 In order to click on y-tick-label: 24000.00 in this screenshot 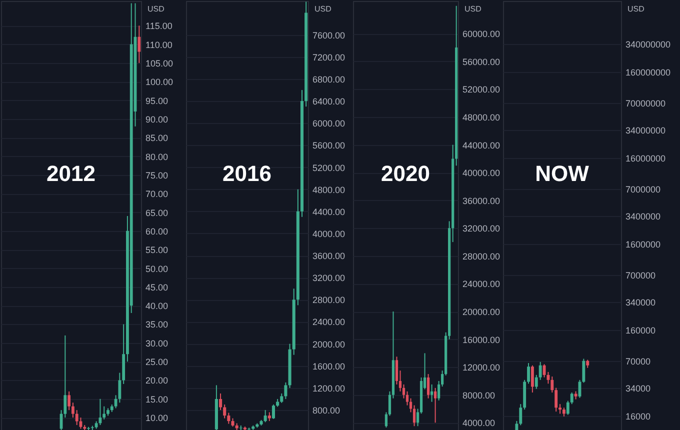, I will do `click(481, 284)`.